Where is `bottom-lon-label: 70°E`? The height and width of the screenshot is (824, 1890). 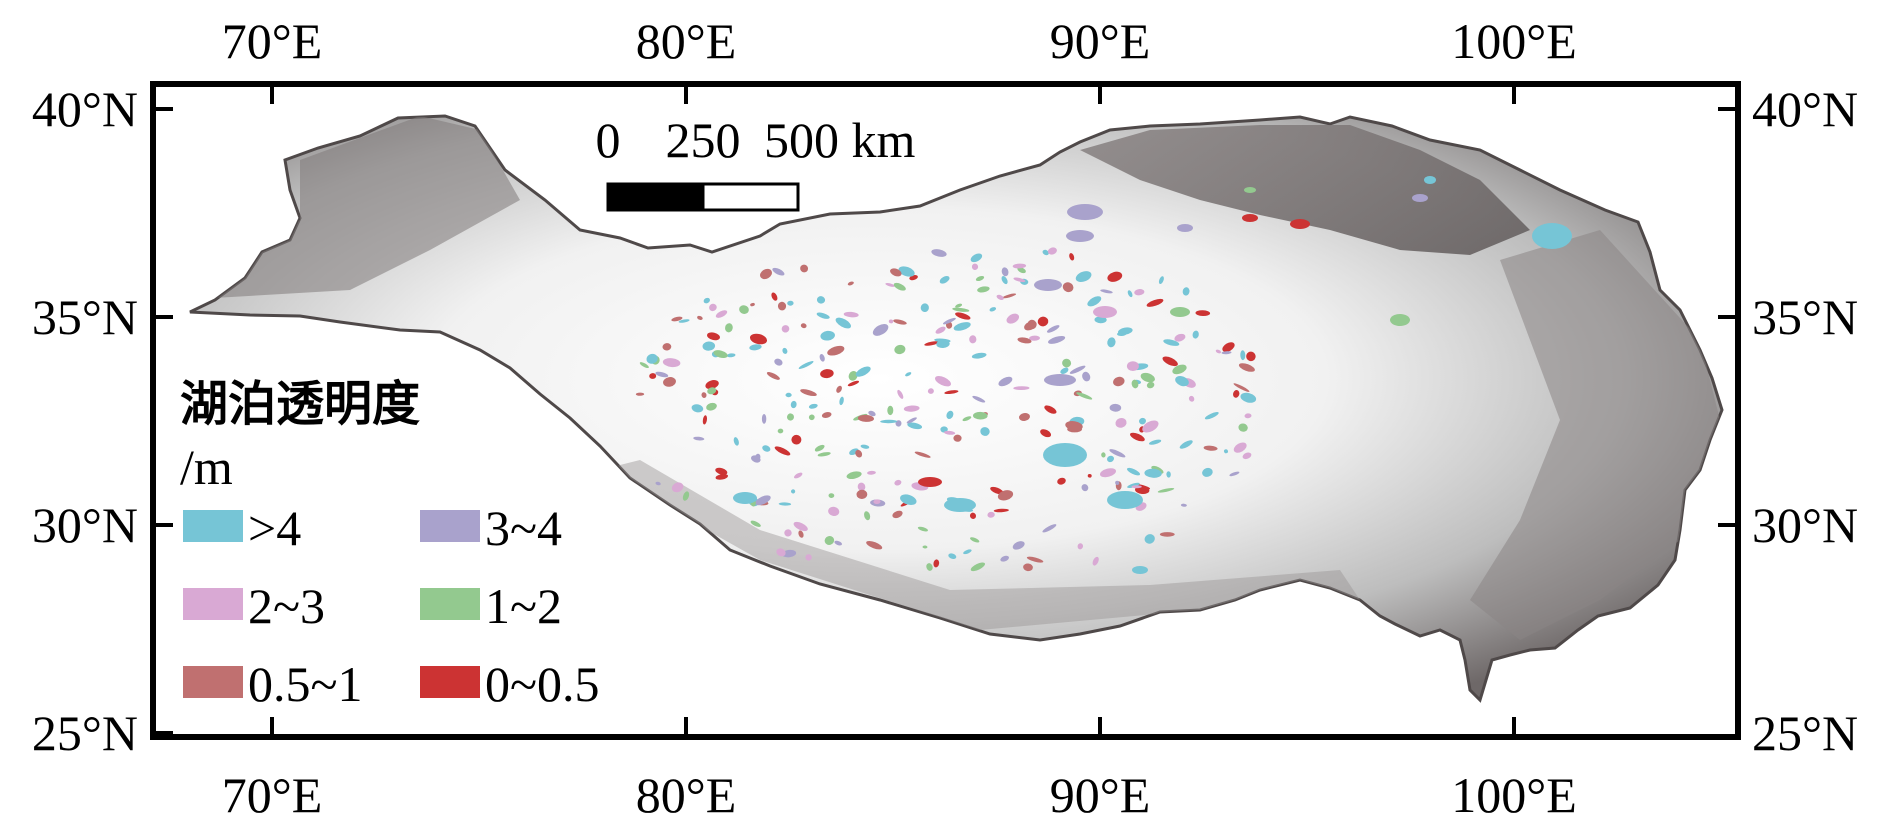
bottom-lon-label: 70°E is located at coordinates (272, 795).